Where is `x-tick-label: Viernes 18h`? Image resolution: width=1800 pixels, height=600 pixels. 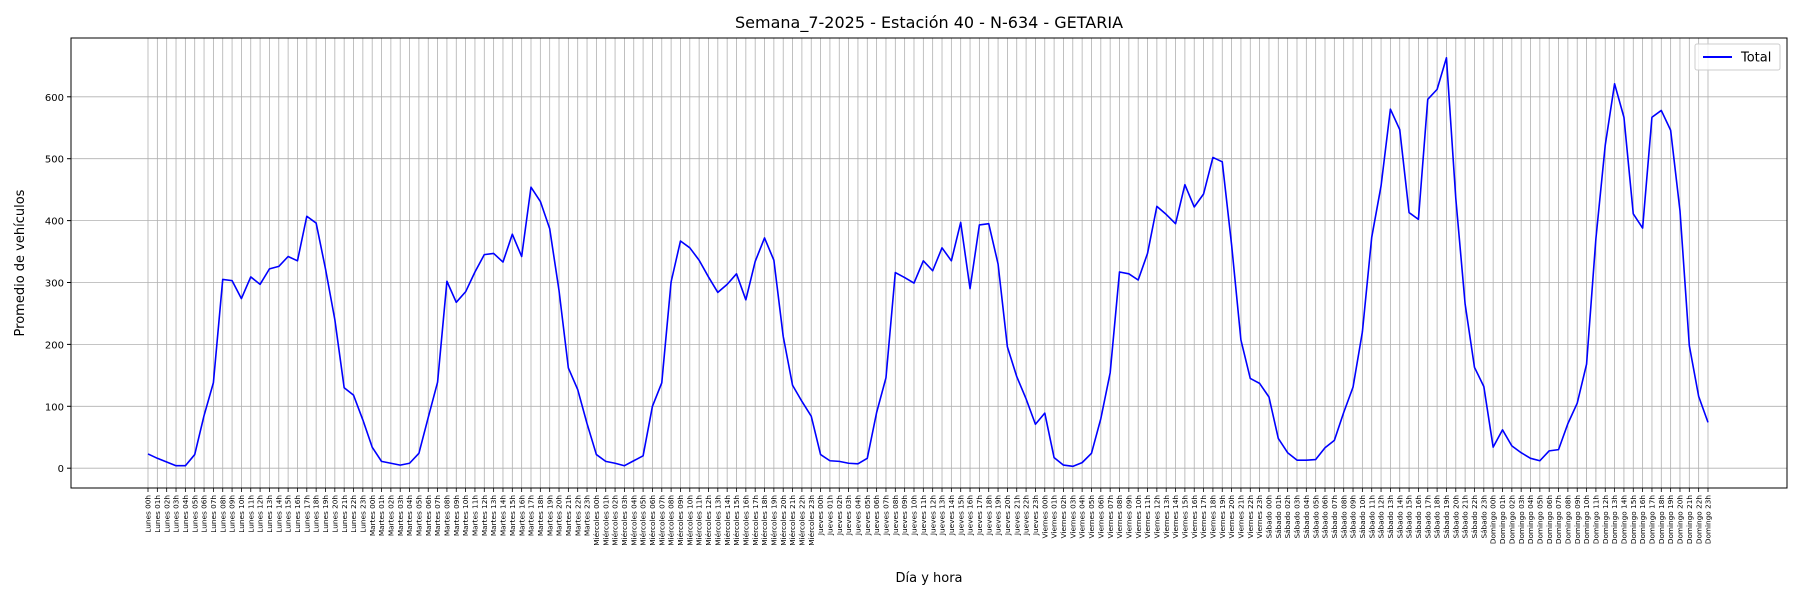 x-tick-label: Viernes 18h is located at coordinates (1213, 516).